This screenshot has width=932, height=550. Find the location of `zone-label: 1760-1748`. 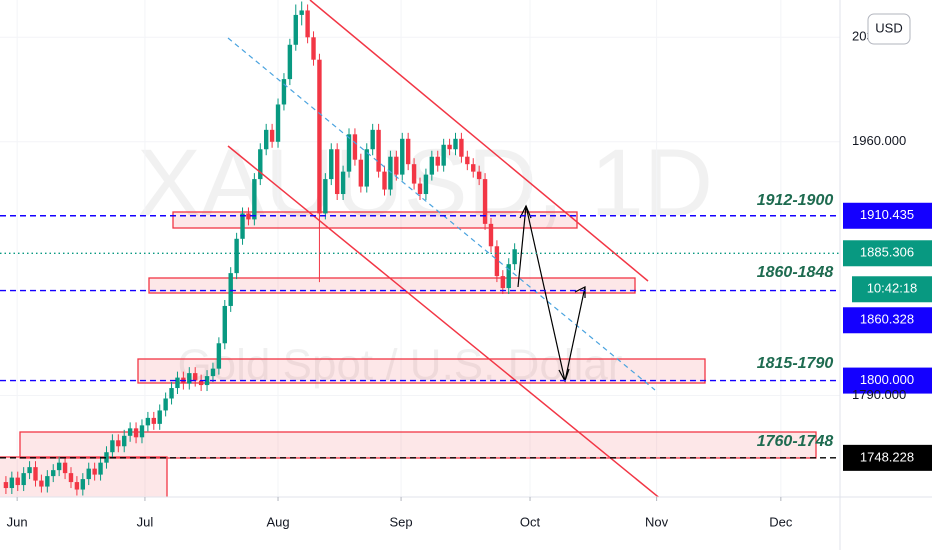

zone-label: 1760-1748 is located at coordinates (795, 441).